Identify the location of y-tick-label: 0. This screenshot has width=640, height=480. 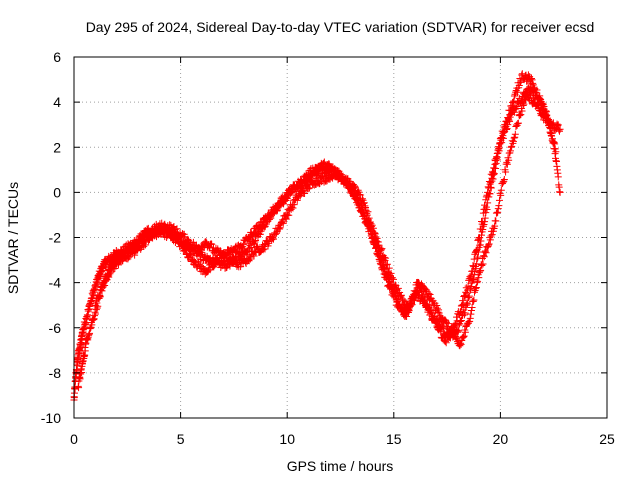
(57, 192).